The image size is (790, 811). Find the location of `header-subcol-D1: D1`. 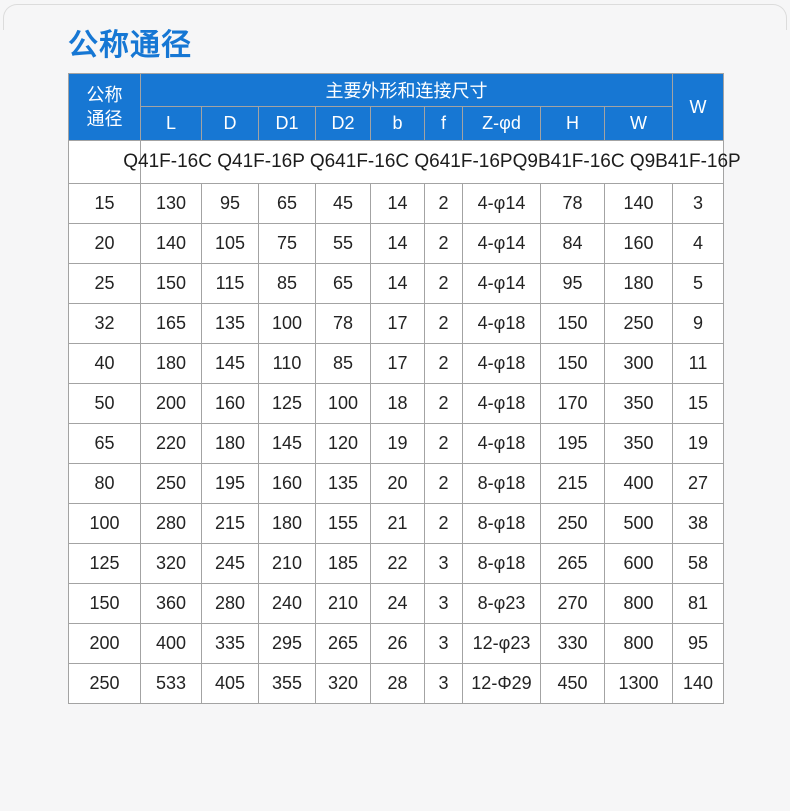

header-subcol-D1: D1 is located at coordinates (287, 123).